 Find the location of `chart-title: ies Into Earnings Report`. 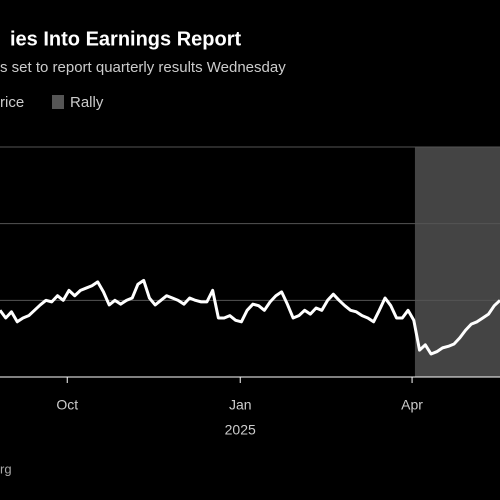

chart-title: ies Into Earnings Report is located at coordinates (125, 39).